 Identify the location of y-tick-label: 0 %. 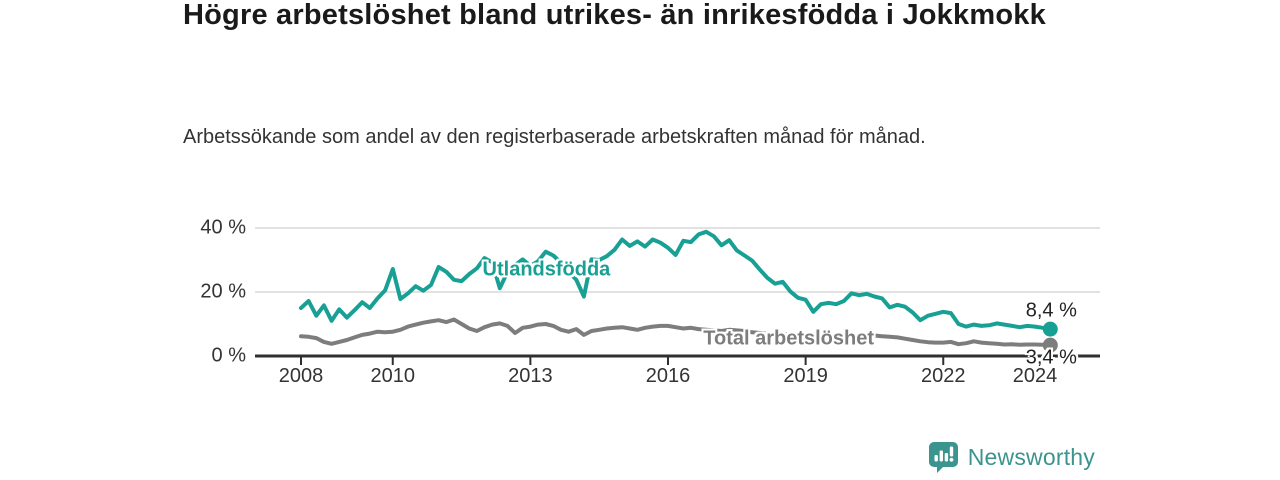
(228, 355).